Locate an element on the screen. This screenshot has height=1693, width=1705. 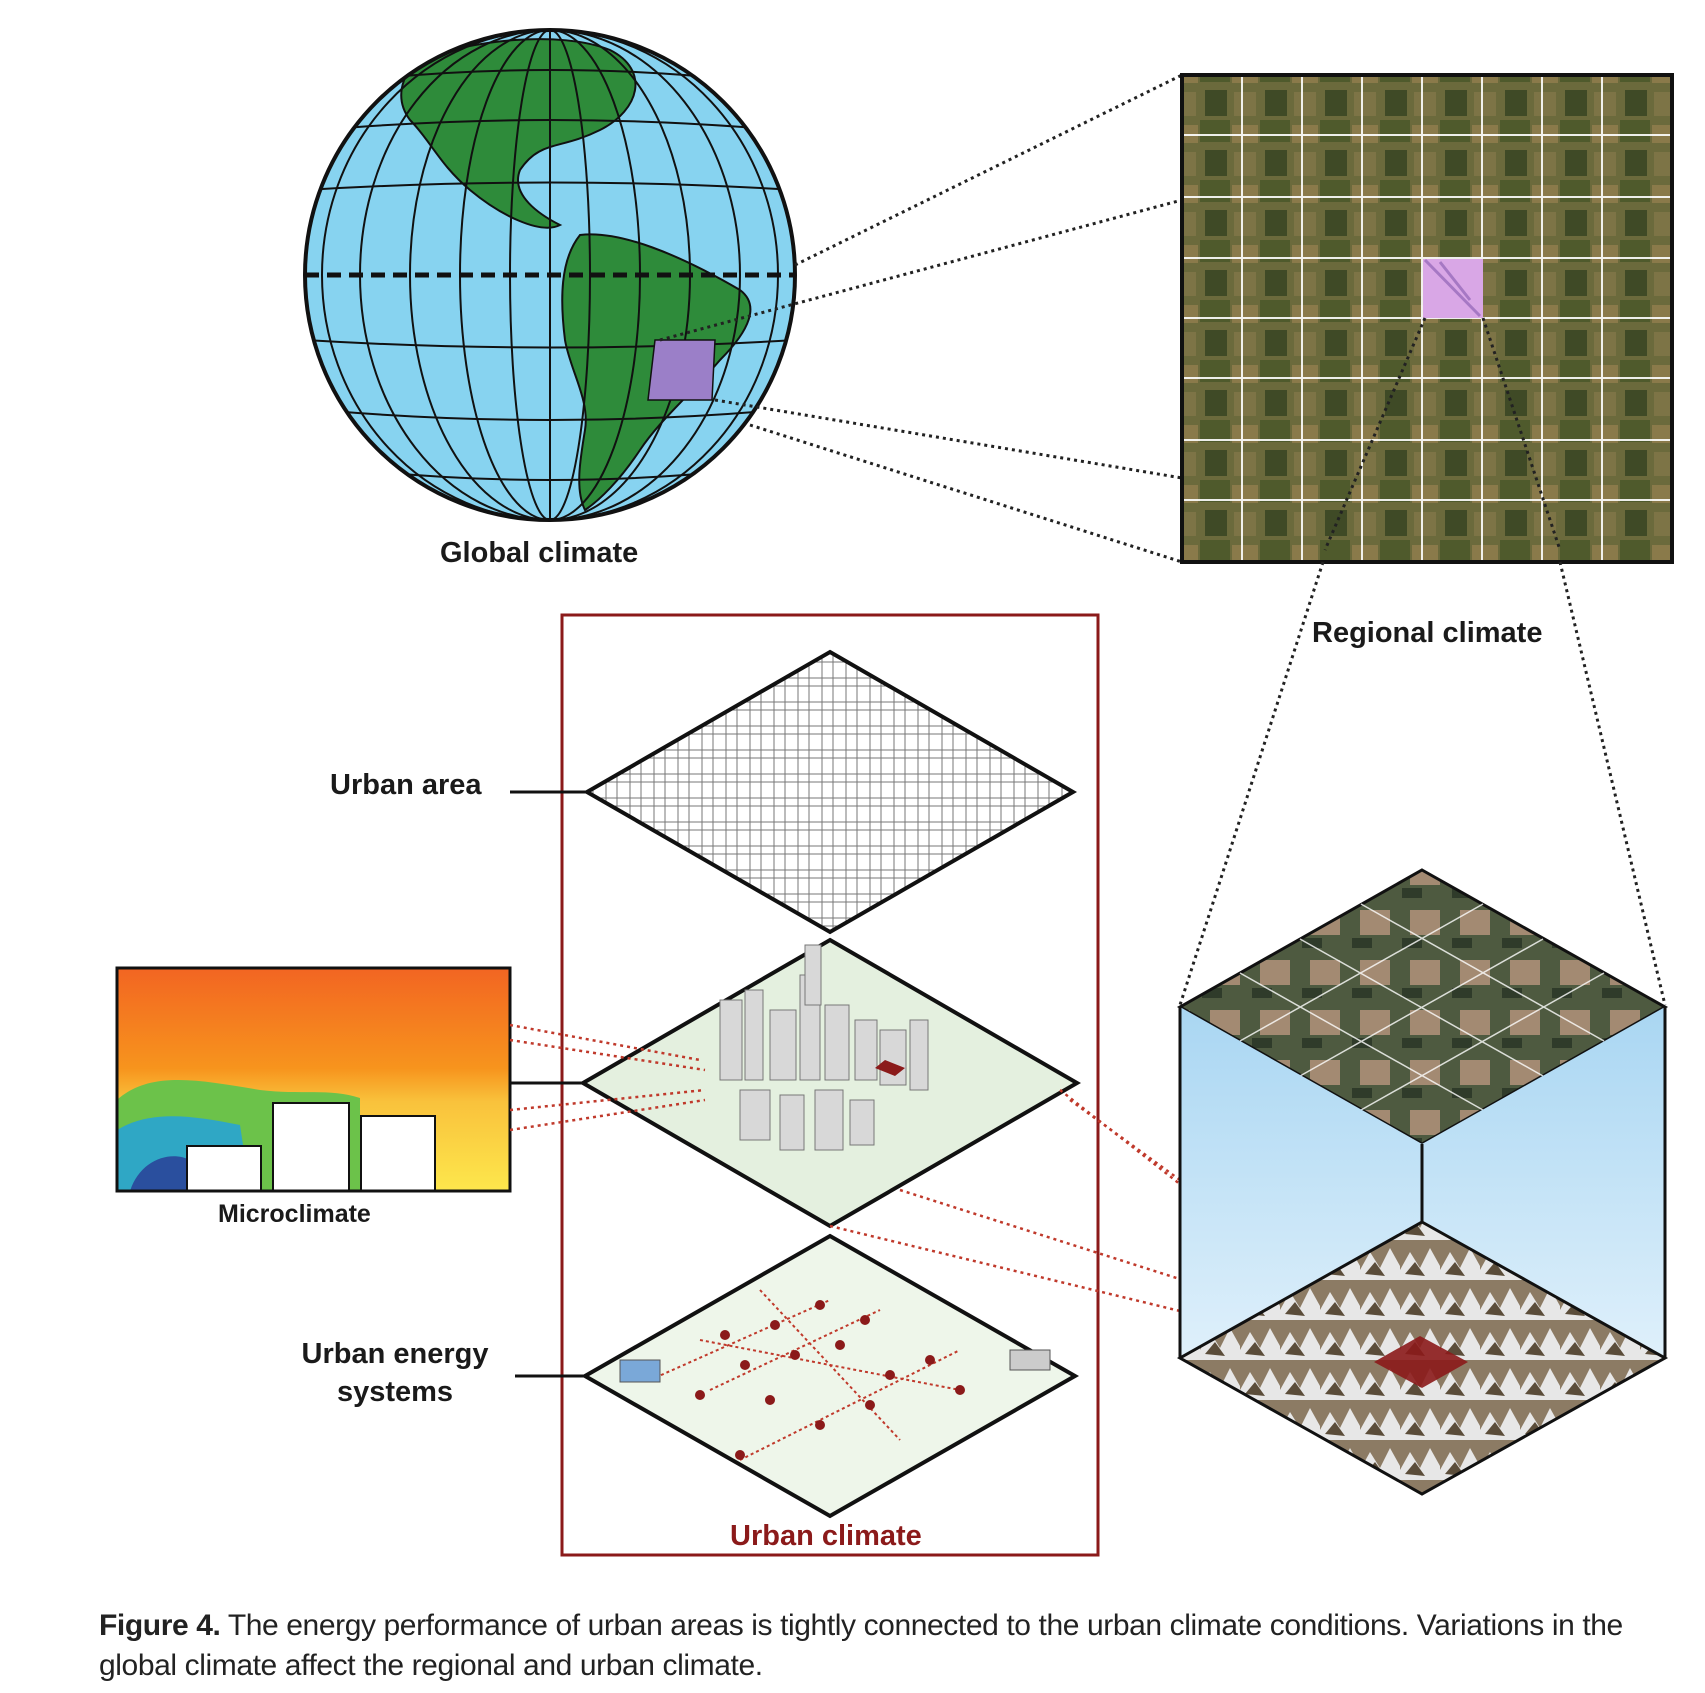
urban-energy-systems-label: Urban energy systems is located at coordinates (395, 1373).